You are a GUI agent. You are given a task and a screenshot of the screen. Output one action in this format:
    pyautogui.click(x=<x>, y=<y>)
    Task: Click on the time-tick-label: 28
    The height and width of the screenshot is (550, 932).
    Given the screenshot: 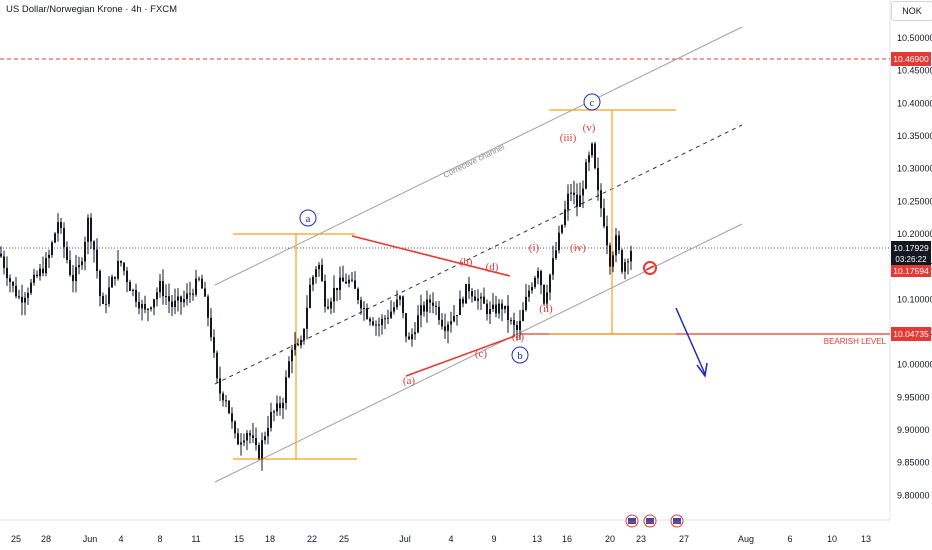 What is the action you would take?
    pyautogui.click(x=46, y=539)
    